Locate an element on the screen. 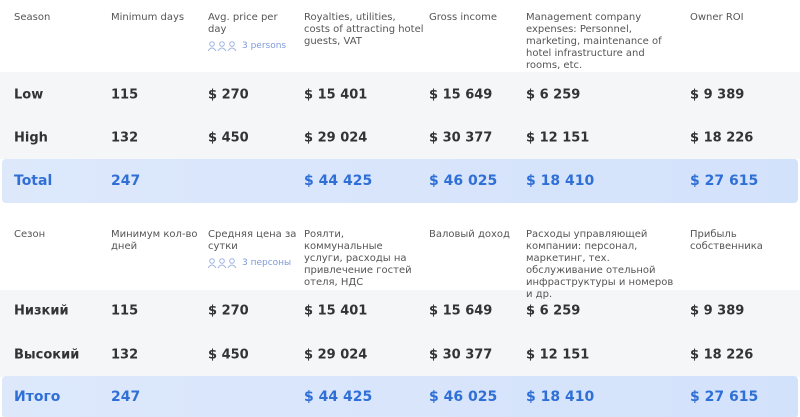 The image size is (800, 417). header-cell: Avg. price per day 3 persons is located at coordinates (253, 32).